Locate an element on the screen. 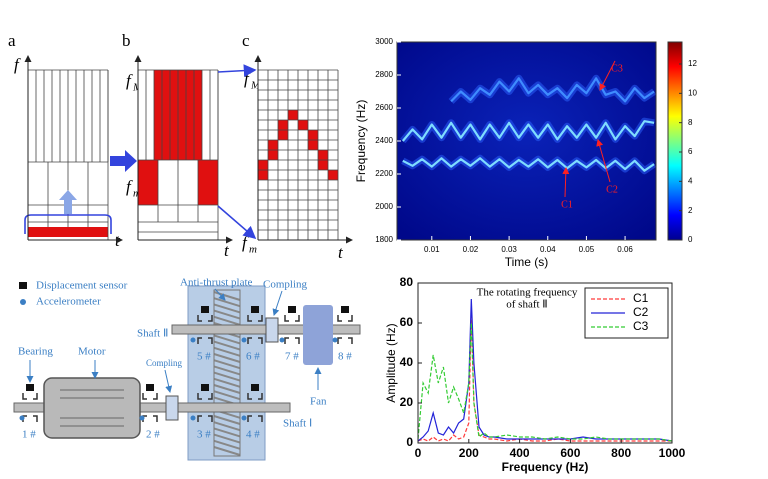 This screenshot has height=479, width=768. panel-label: b is located at coordinates (126, 40).